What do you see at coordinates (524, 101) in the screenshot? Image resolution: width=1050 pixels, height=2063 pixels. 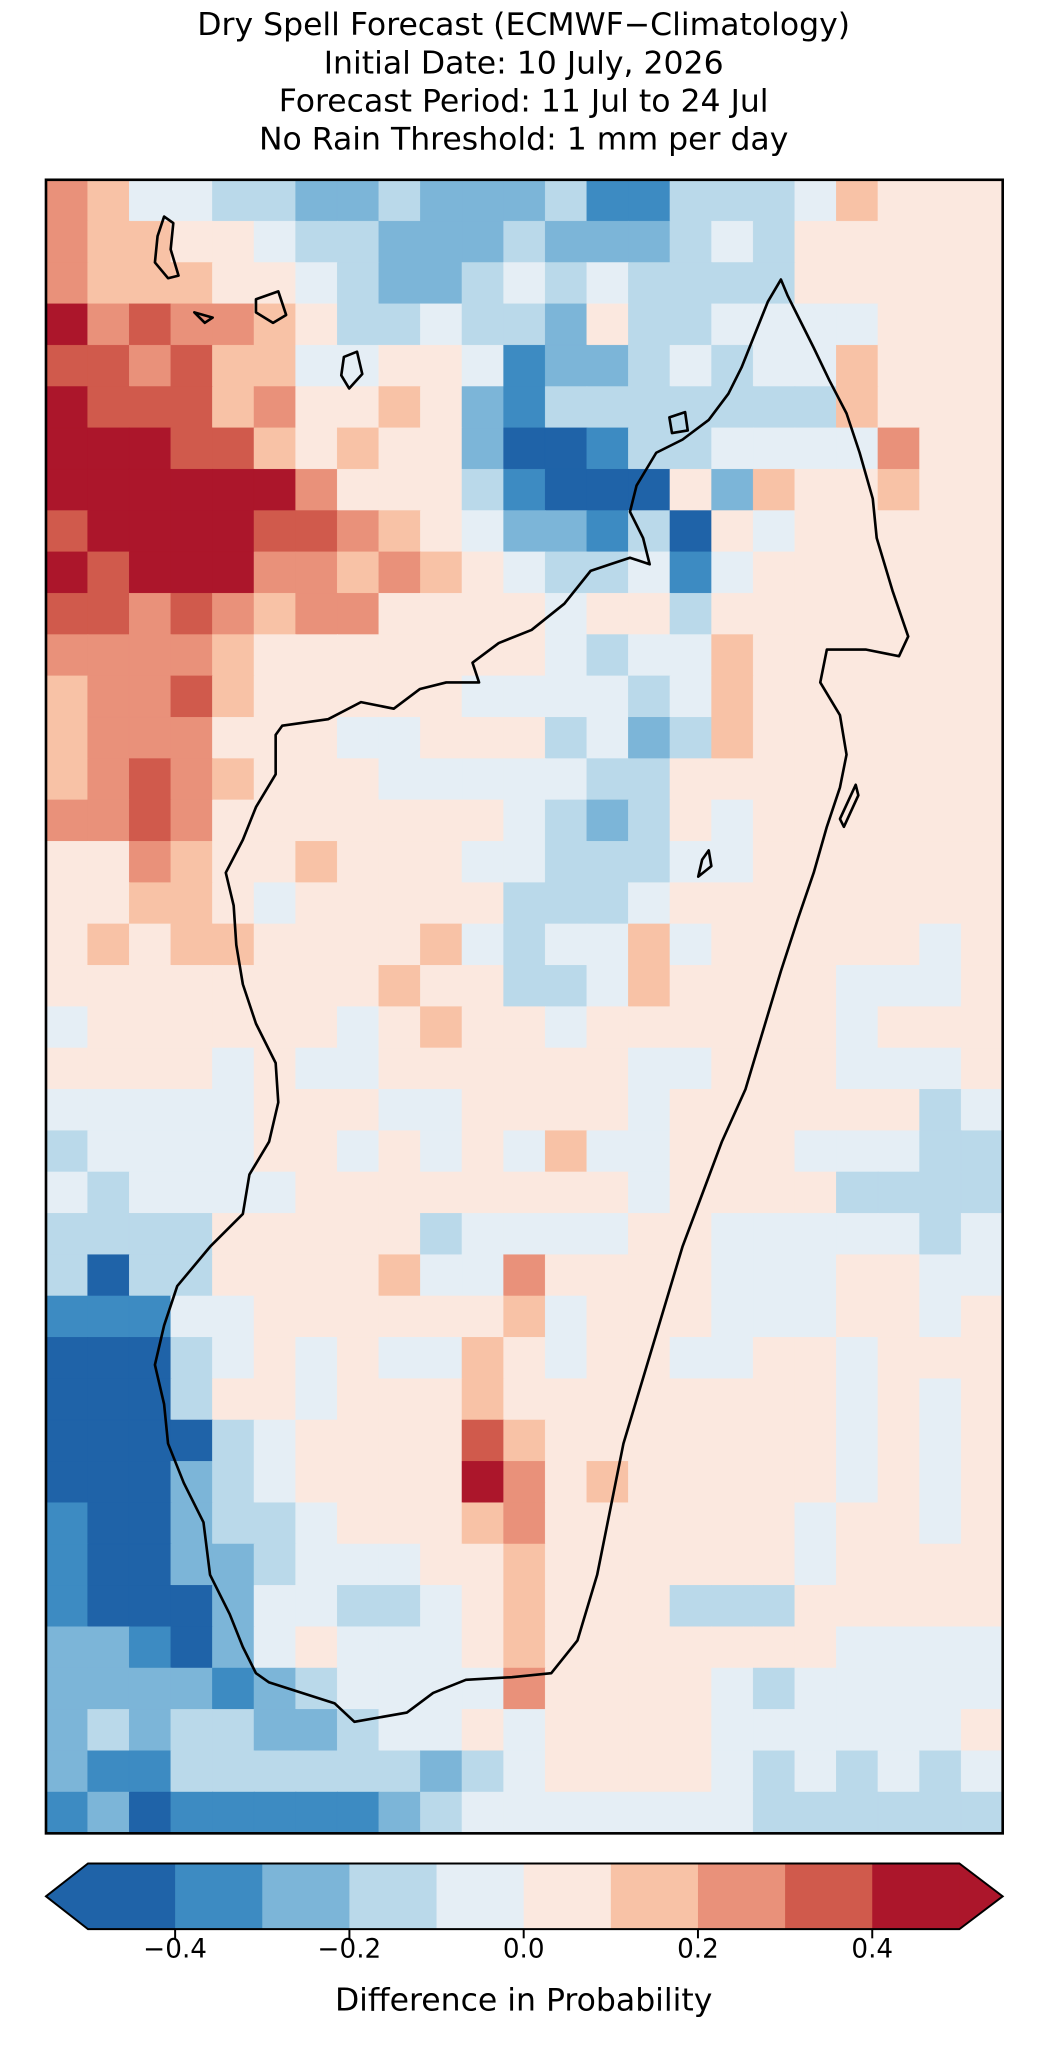 I see `chart-title: Forecast Period: 11 Jul to 24 Jul` at bounding box center [524, 101].